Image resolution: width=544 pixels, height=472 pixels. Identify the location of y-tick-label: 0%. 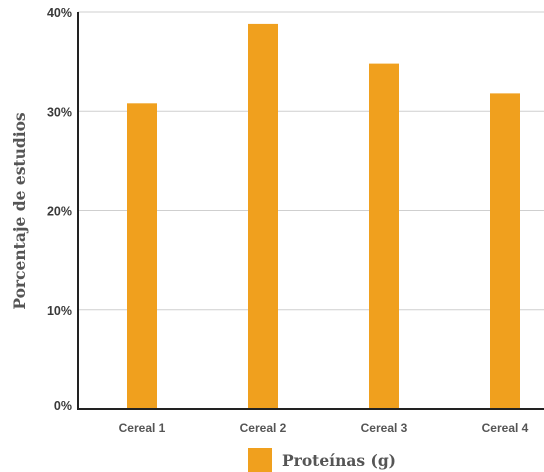
(63, 406).